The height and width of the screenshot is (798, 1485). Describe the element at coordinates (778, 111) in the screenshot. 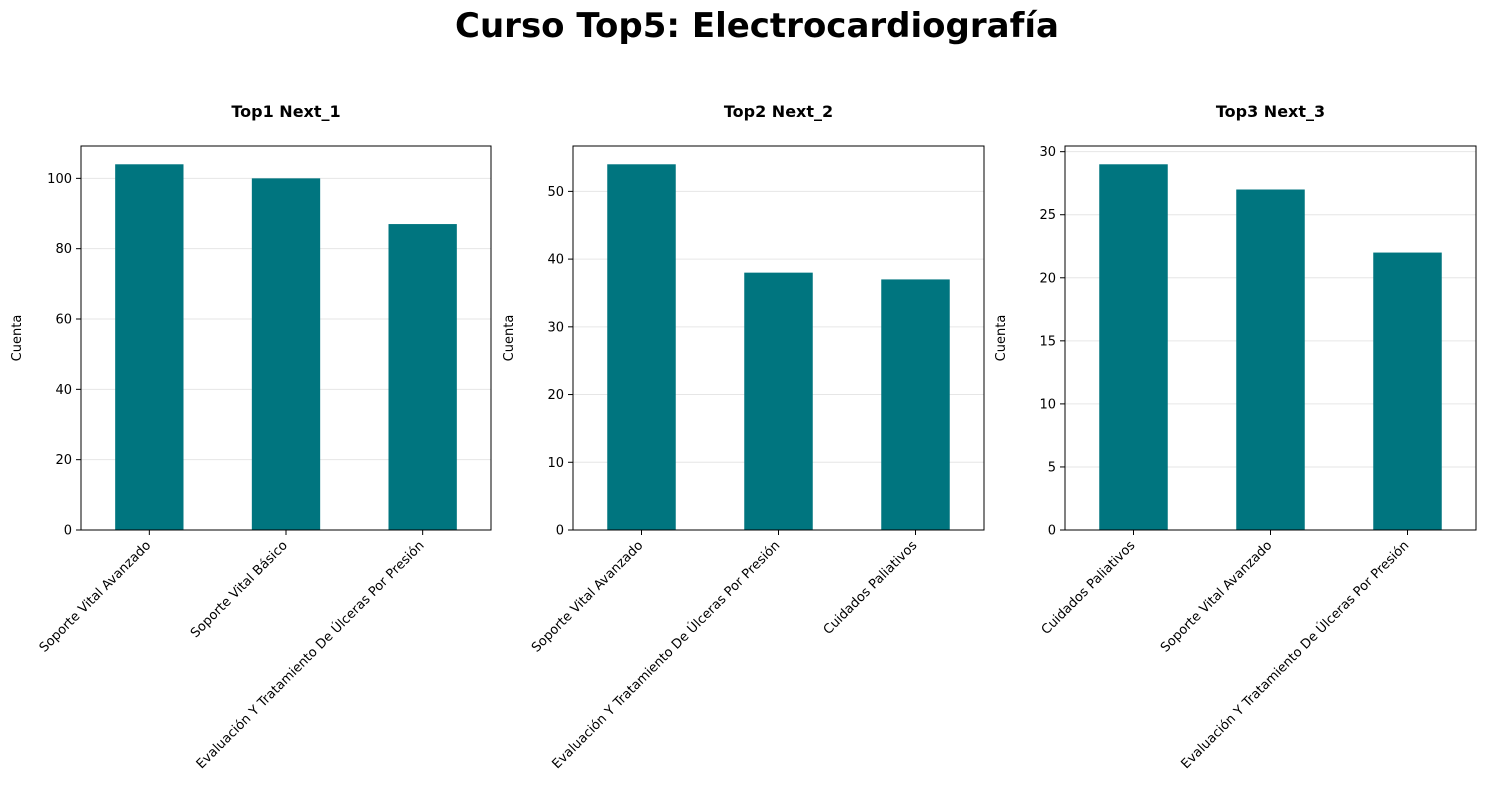

I see `chart-title: Top2 Next_2` at that location.